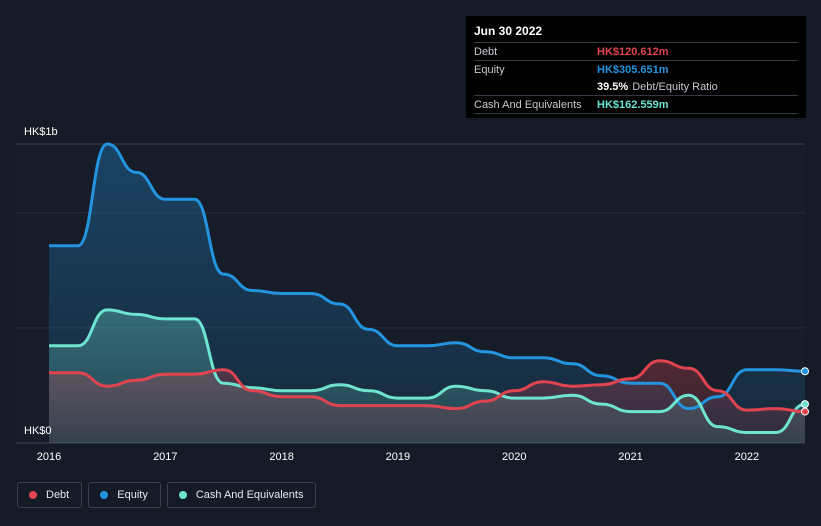  What do you see at coordinates (633, 104) in the screenshot?
I see `tooltip-cash-value: HK$162.559m` at bounding box center [633, 104].